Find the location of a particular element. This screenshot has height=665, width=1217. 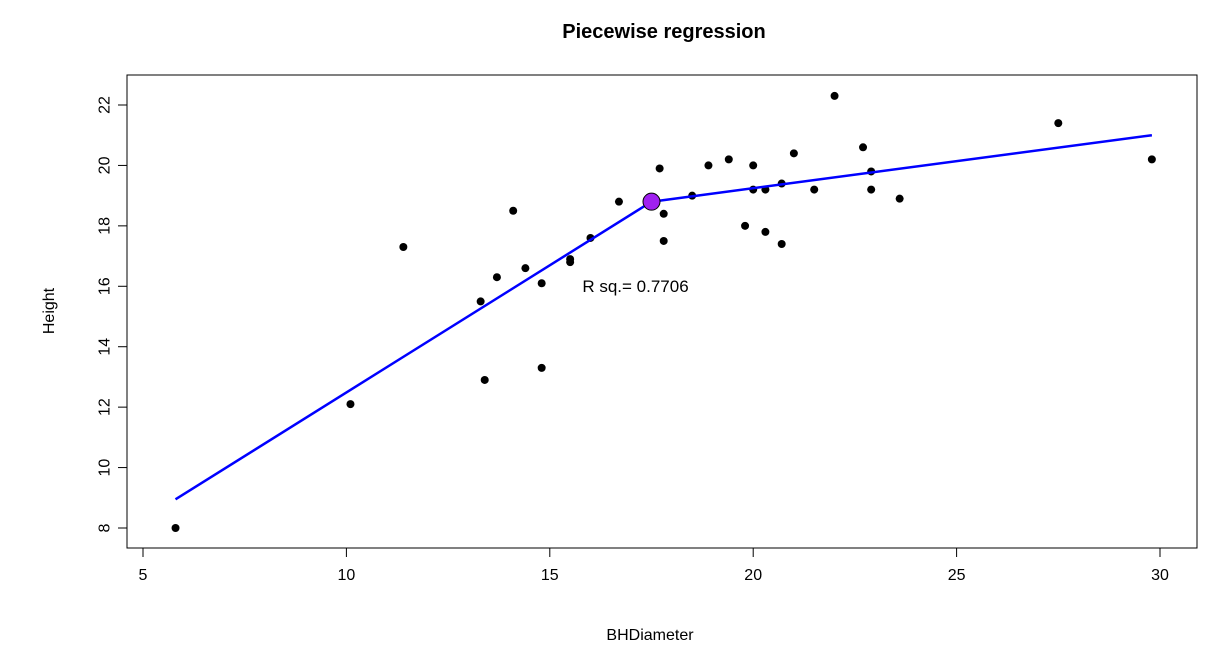

x-axis-label: BHDiameter is located at coordinates (650, 635).